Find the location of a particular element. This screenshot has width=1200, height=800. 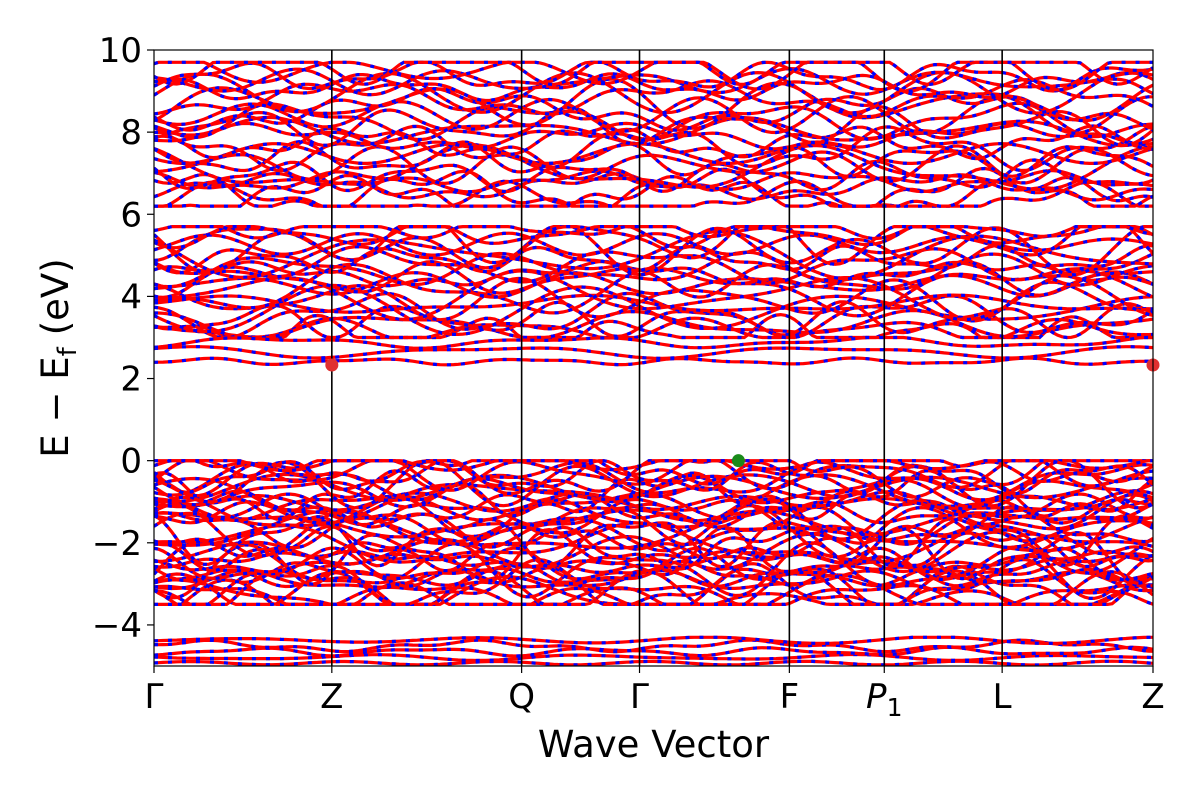

y-tick-label: 2 is located at coordinates (131, 380).